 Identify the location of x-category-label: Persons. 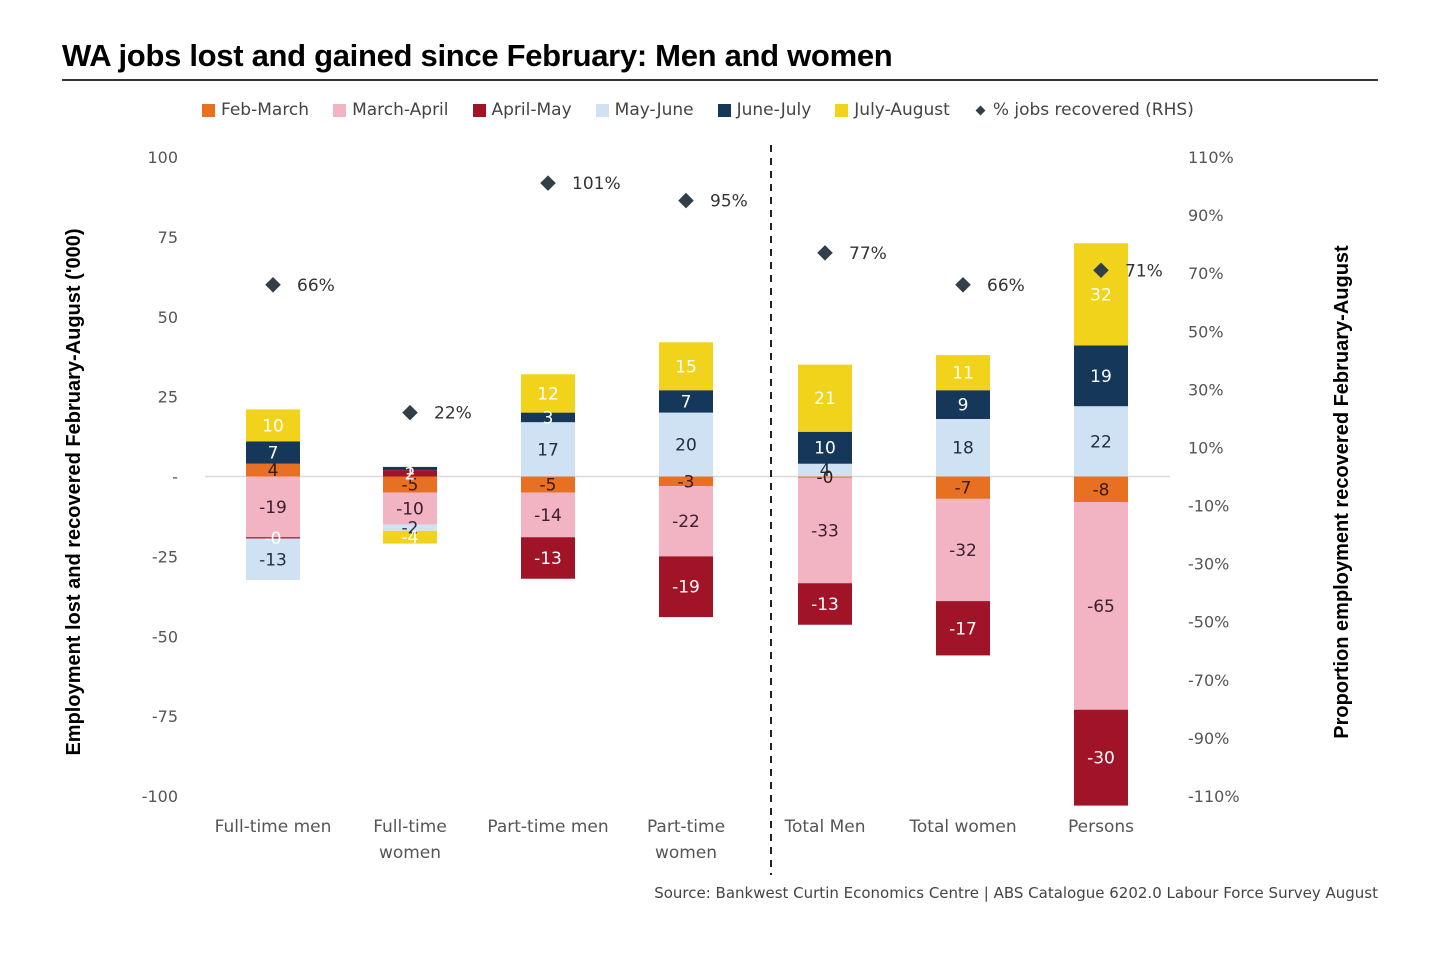
(1101, 827).